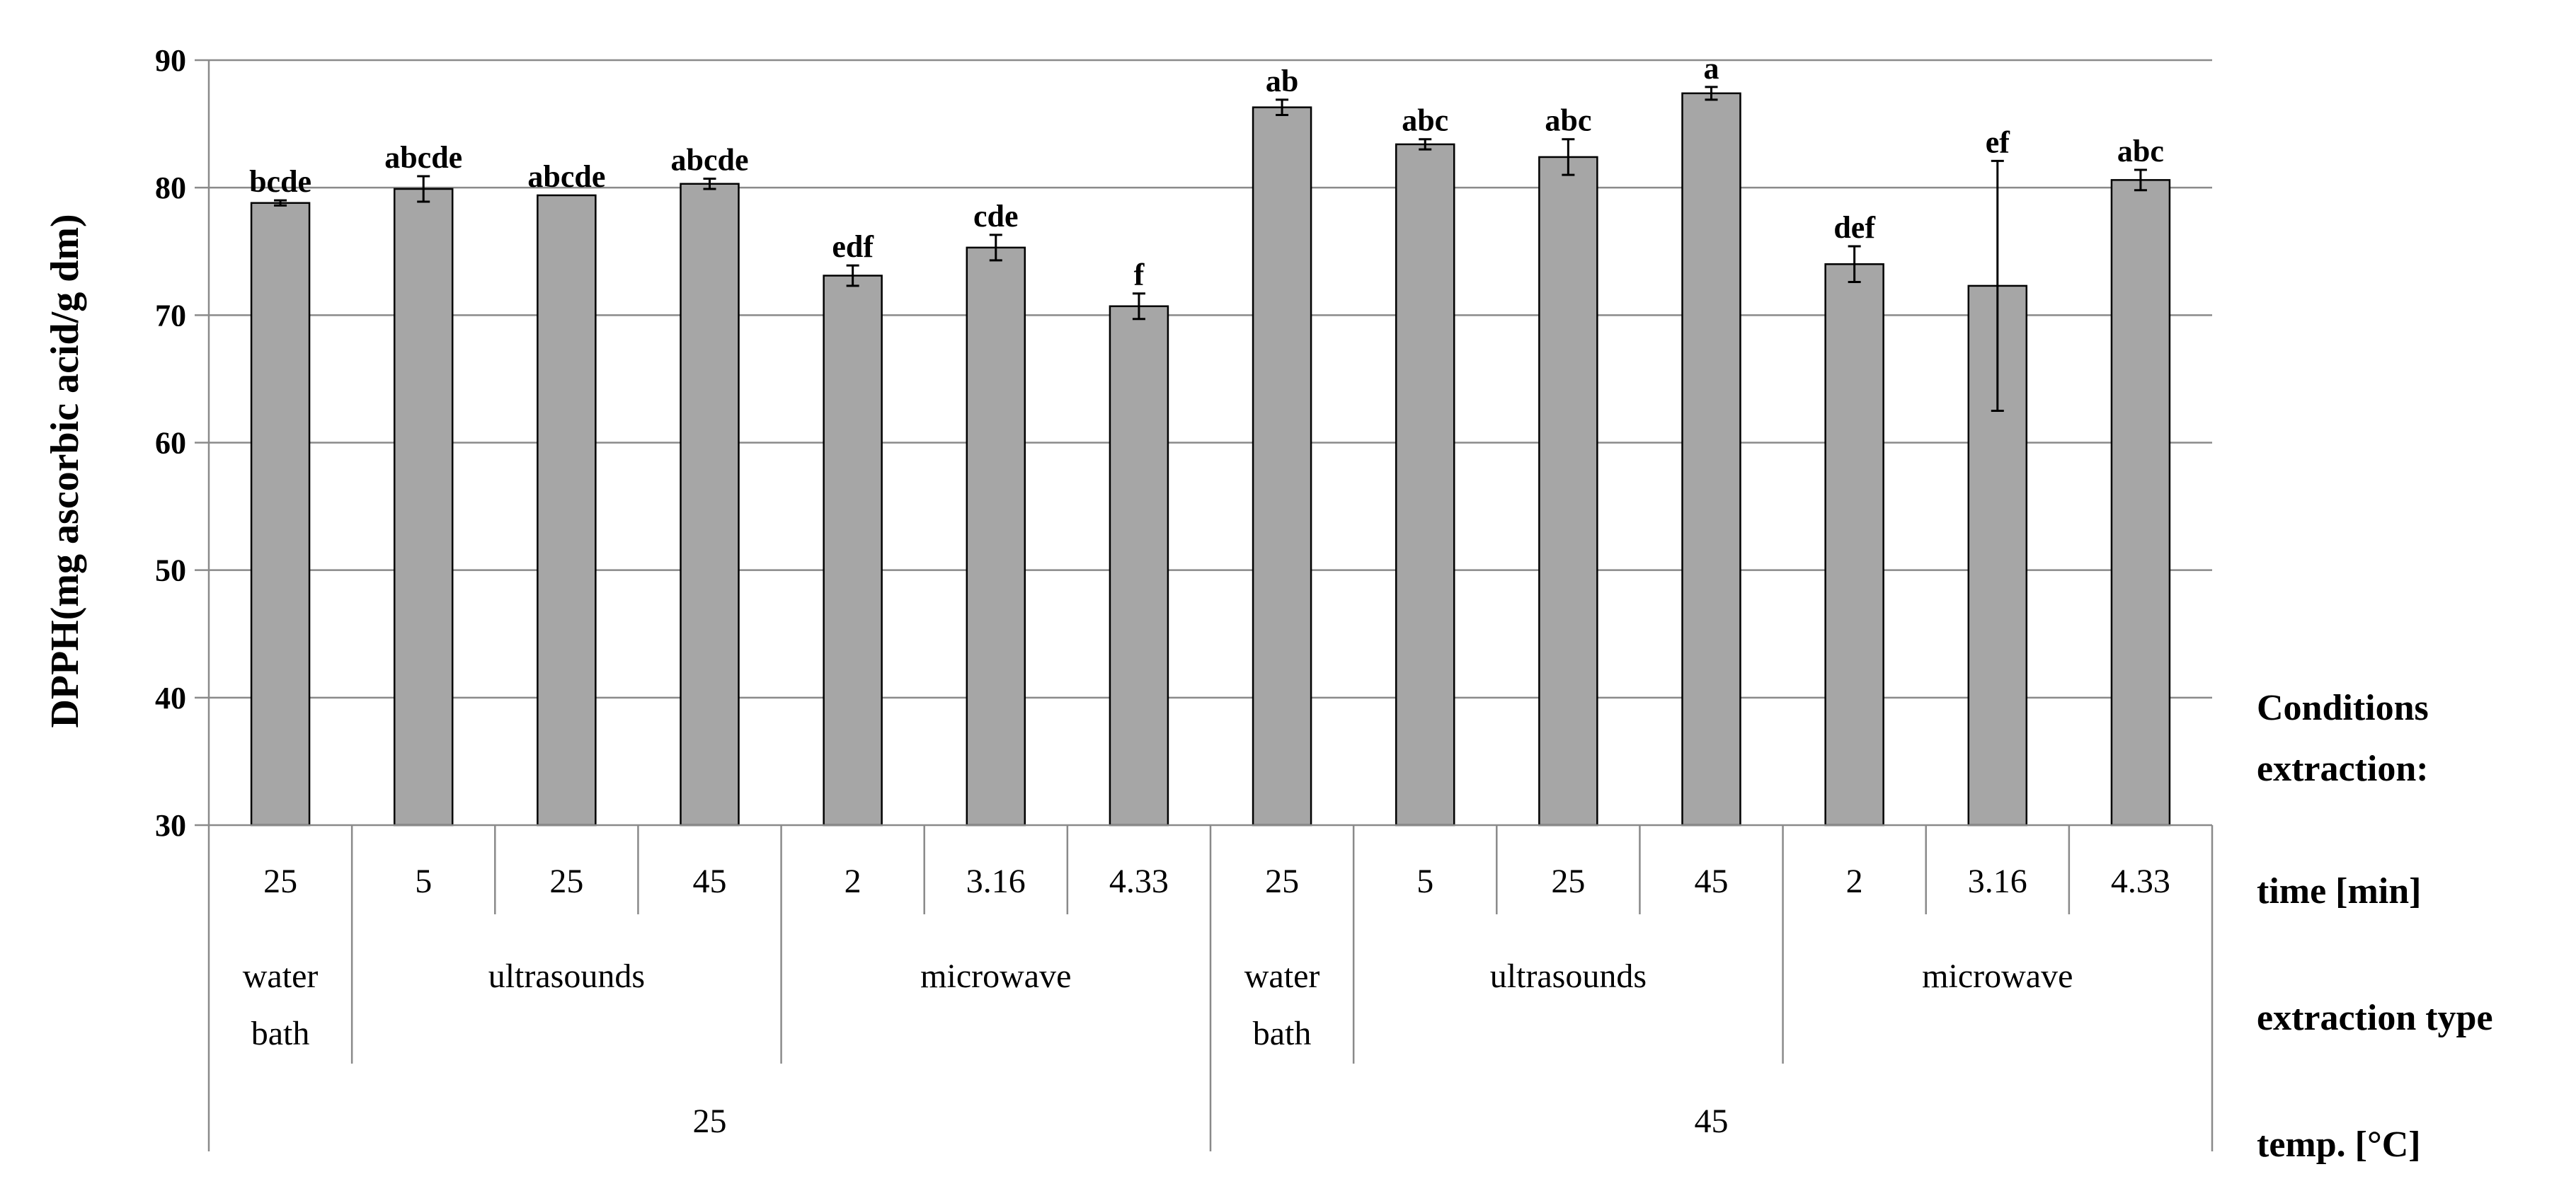 The width and height of the screenshot is (2576, 1191). I want to click on temperature-label: 25, so click(710, 1121).